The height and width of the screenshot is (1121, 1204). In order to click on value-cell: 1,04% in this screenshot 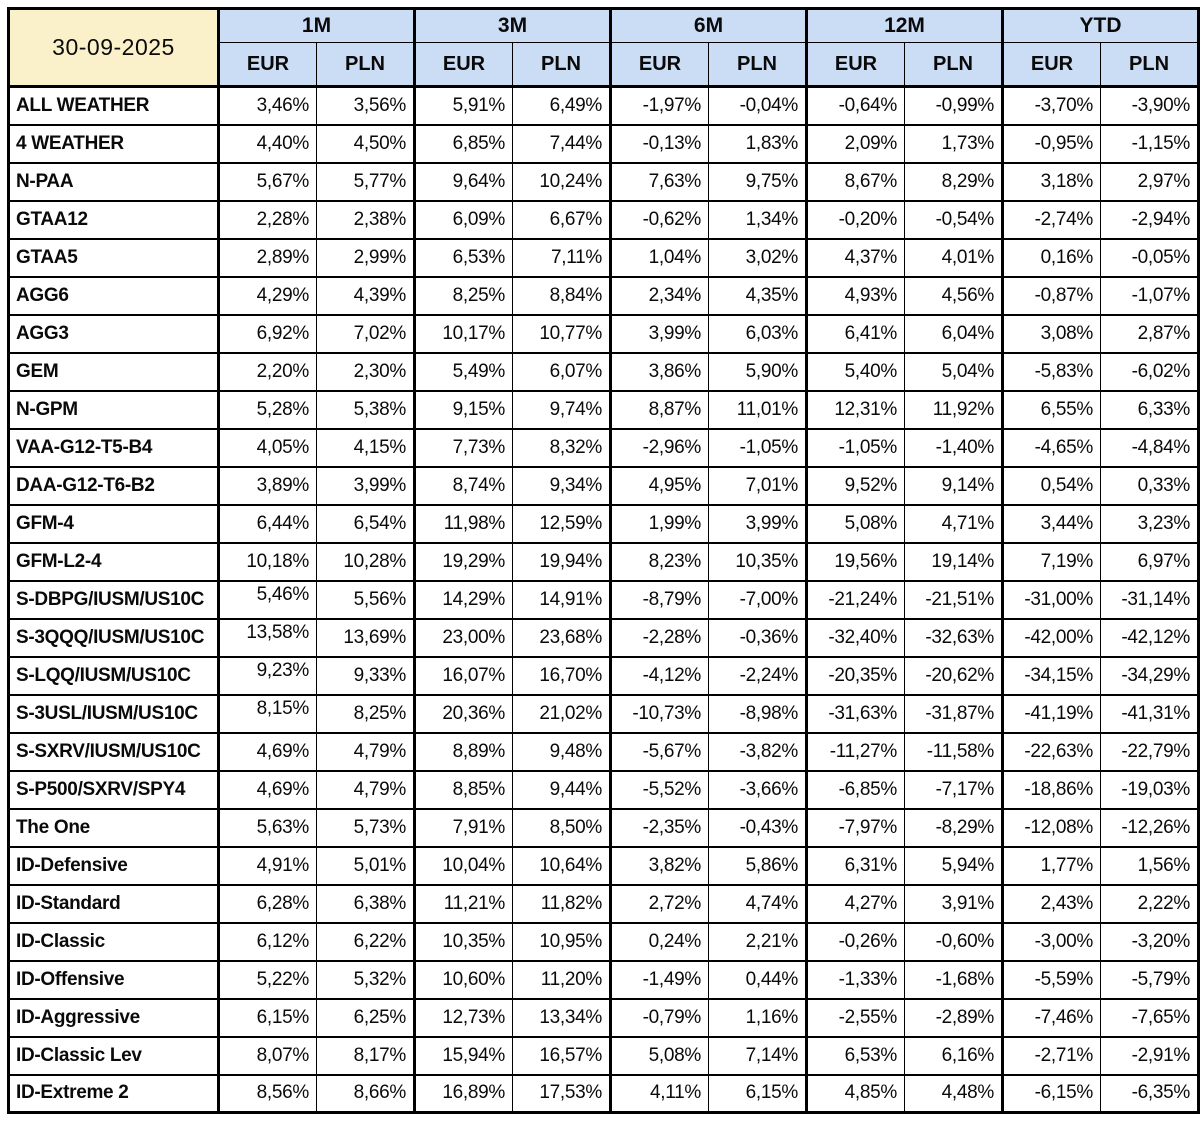, I will do `click(659, 257)`.